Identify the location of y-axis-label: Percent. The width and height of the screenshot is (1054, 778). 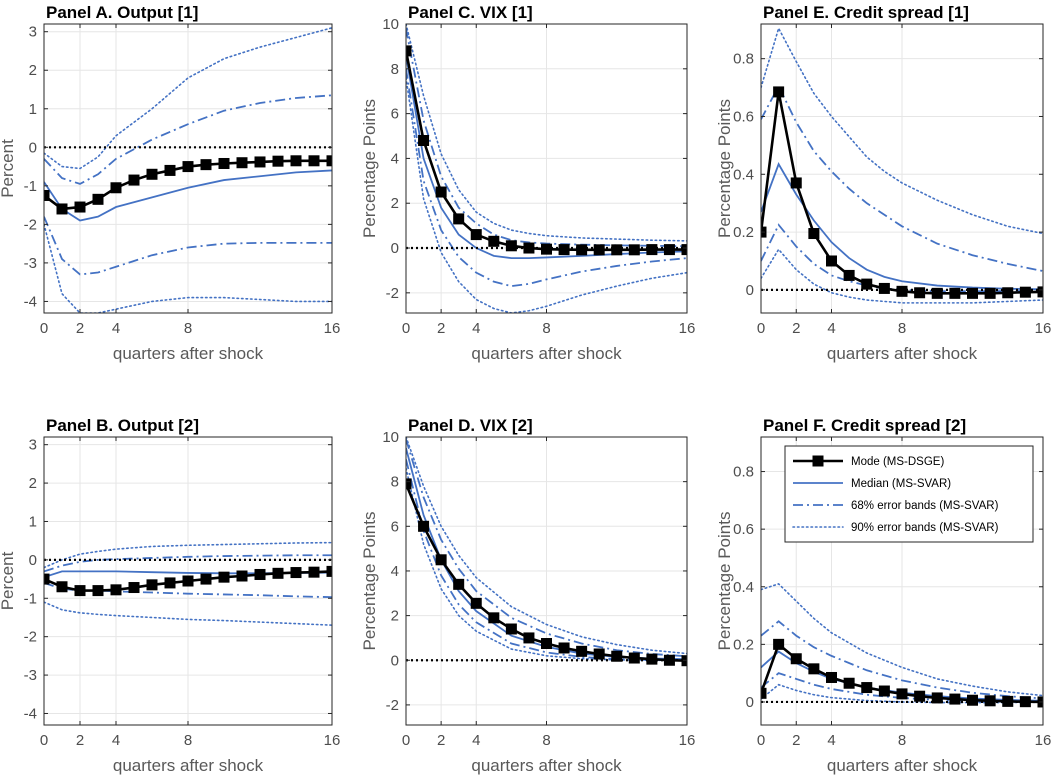
(8, 580).